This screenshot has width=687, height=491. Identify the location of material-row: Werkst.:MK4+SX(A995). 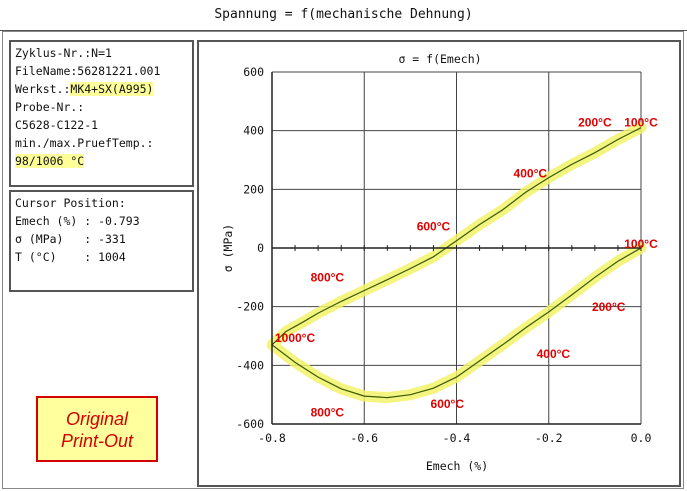
(101, 89).